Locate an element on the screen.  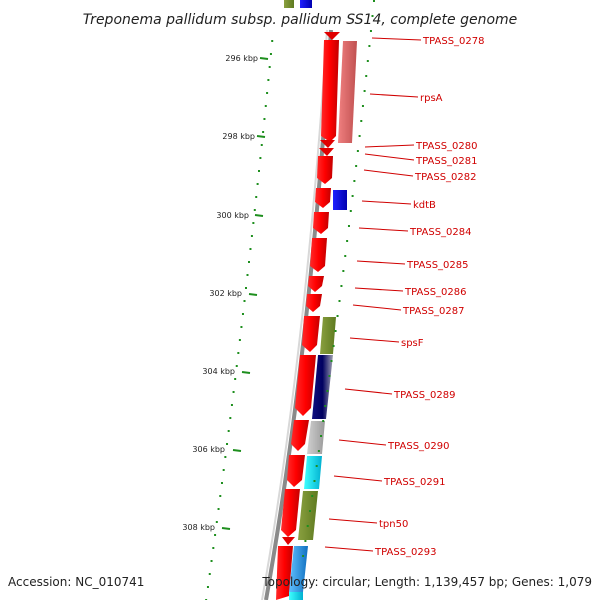
cds-0285-gene is located at coordinates (318, 255).